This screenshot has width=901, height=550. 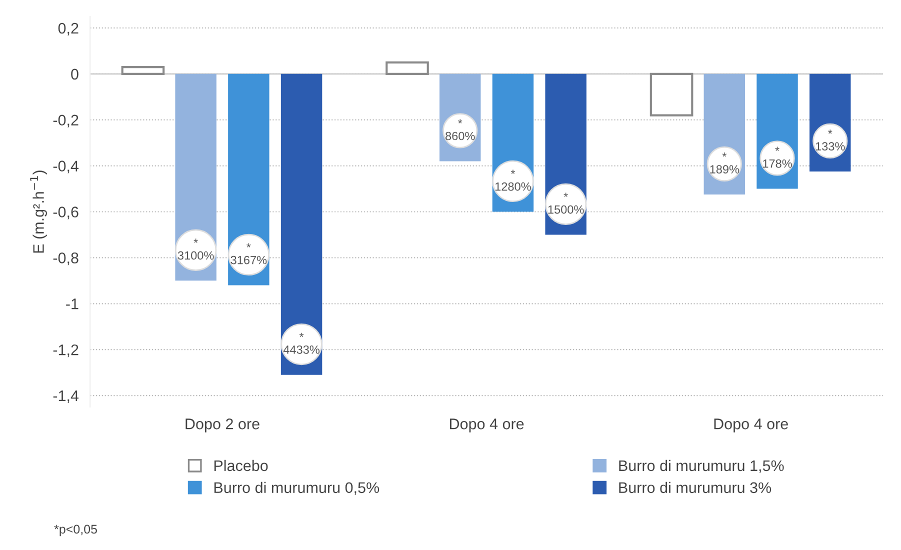 I want to click on text: *p<0,05, so click(x=75, y=530).